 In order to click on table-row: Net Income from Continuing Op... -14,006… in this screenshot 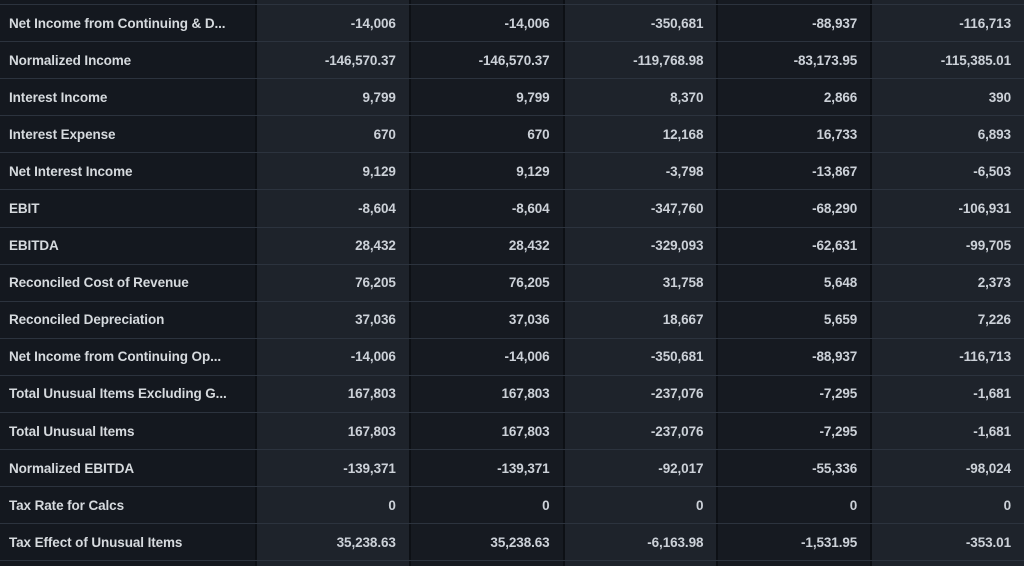, I will do `click(512, 357)`.